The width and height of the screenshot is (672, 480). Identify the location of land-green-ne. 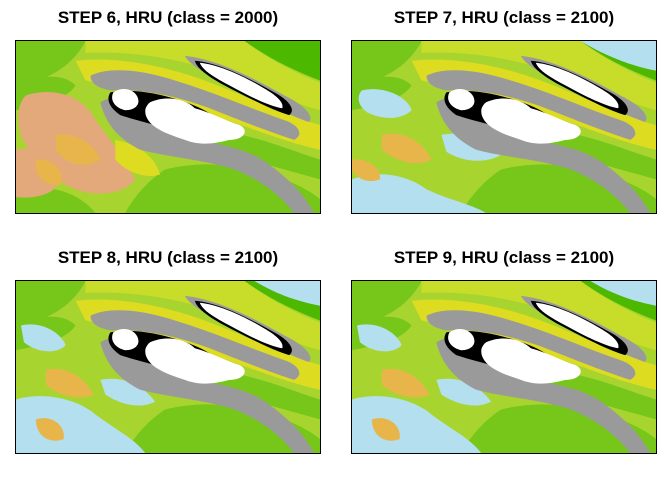
(282, 61).